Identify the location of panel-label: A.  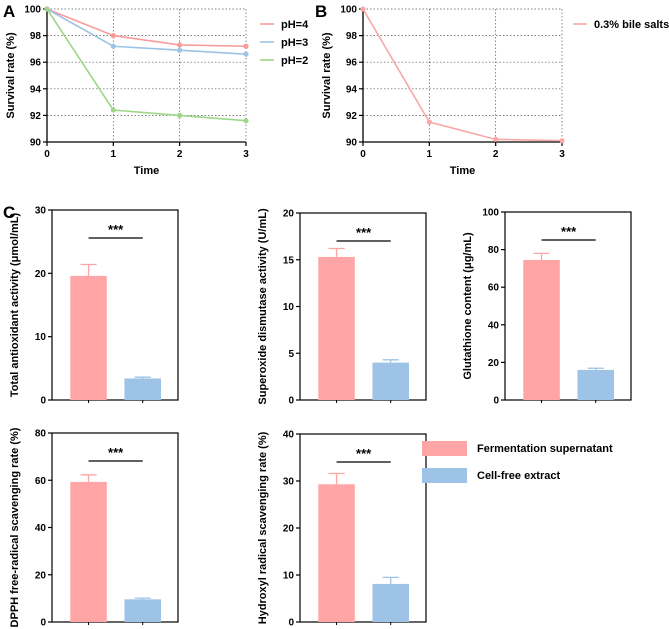
(9, 11).